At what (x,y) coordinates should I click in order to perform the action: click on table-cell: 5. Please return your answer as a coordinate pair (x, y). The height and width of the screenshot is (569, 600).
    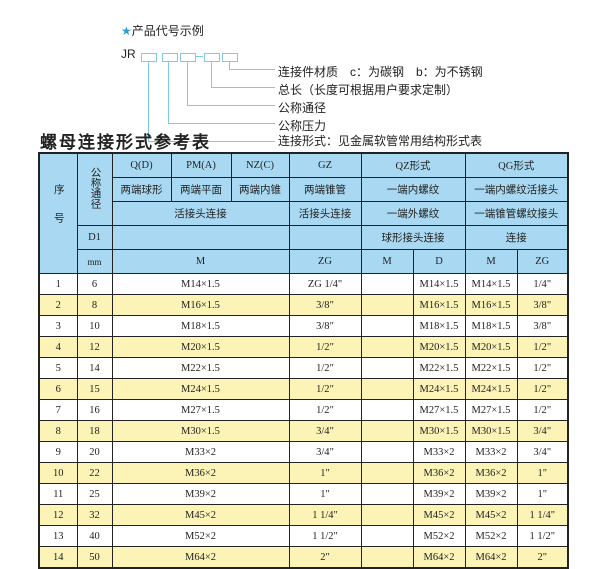
    Looking at the image, I should click on (58, 368).